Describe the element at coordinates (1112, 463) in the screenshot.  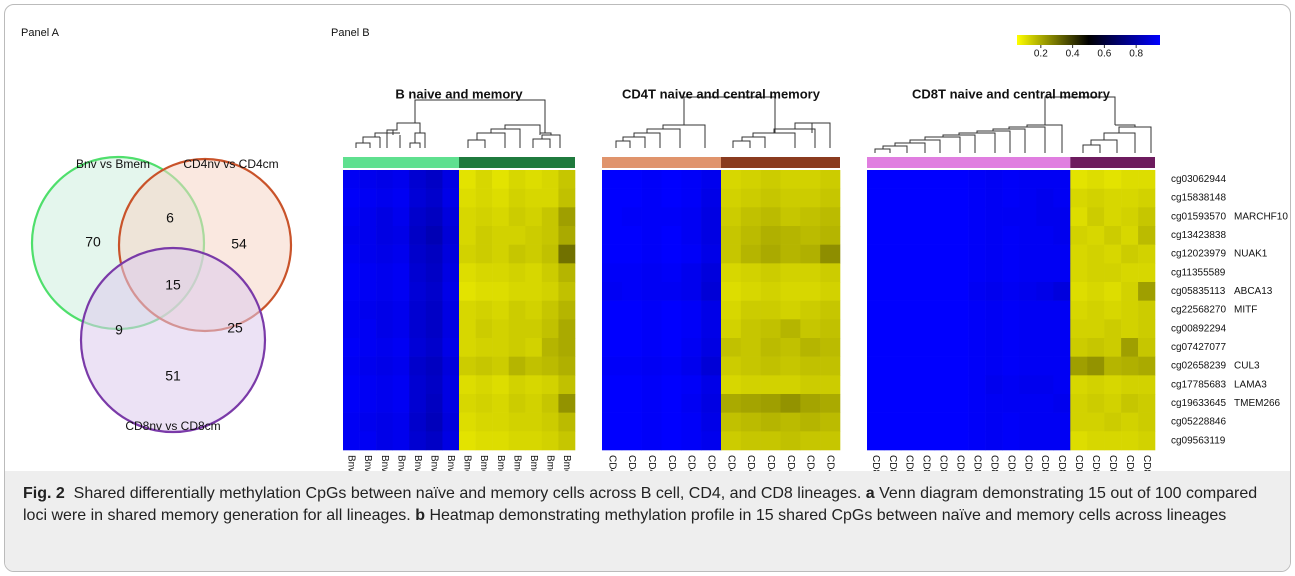
I see `column-label: CD8cm` at that location.